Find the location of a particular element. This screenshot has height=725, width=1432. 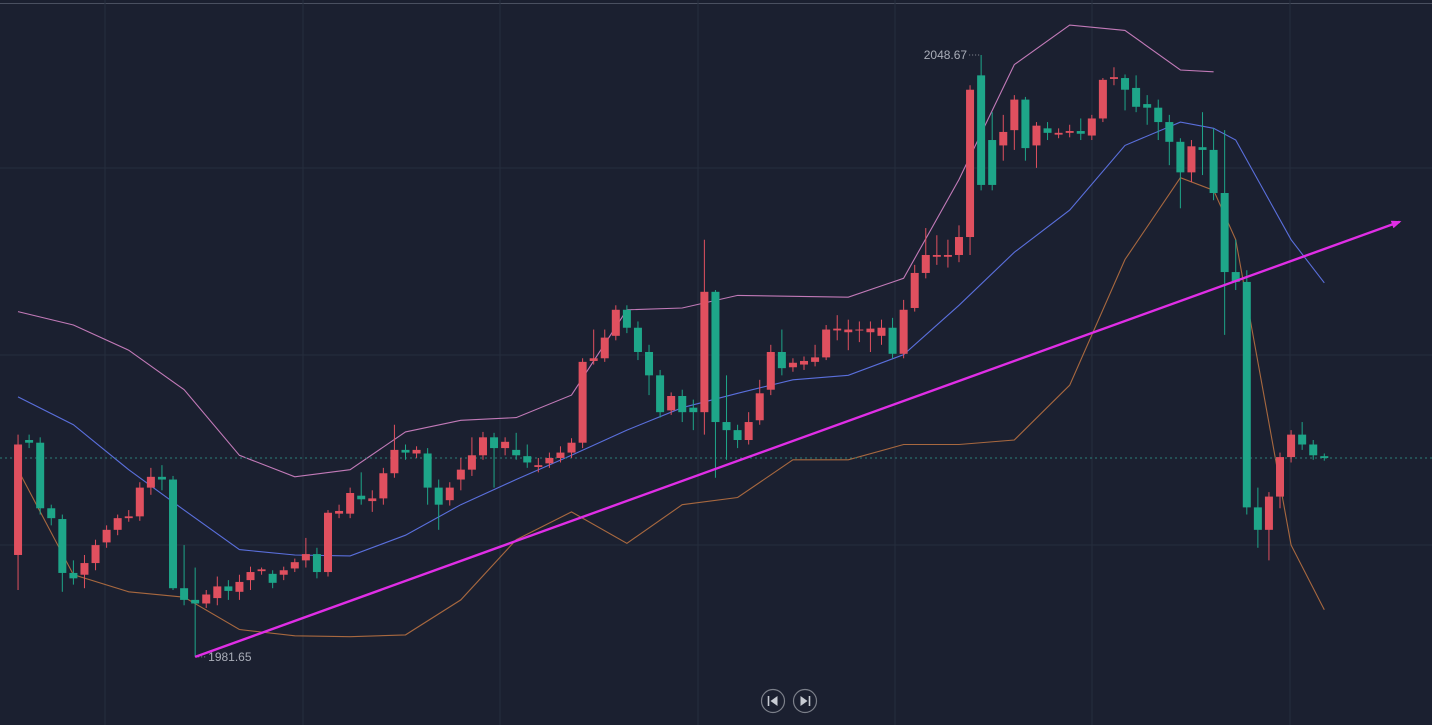

high-label: 2048.67 is located at coordinates (946, 55).